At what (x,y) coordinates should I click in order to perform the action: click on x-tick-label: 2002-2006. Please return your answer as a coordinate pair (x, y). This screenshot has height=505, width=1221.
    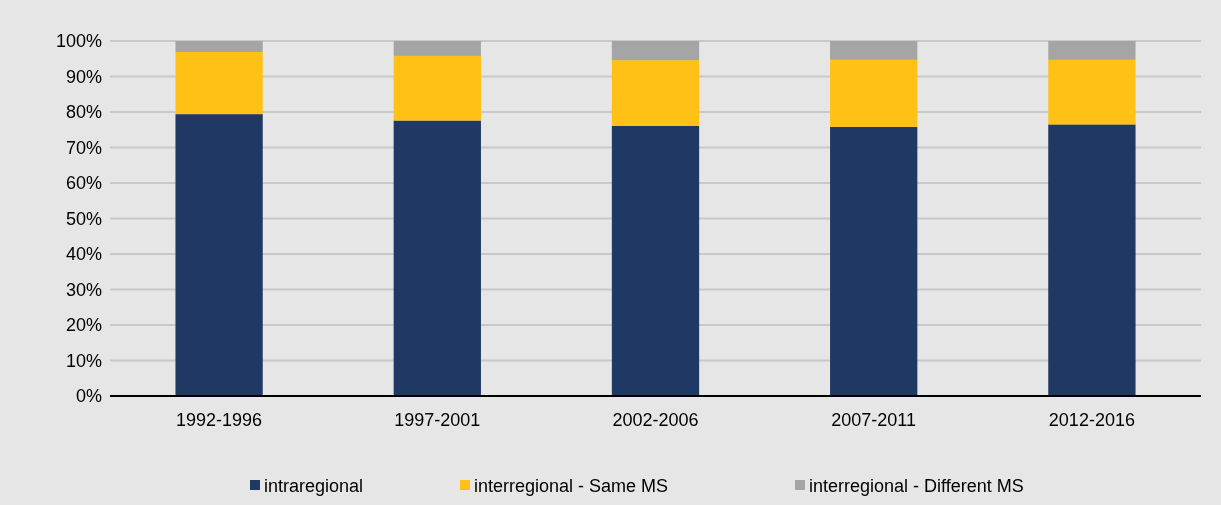
    Looking at the image, I should click on (655, 420).